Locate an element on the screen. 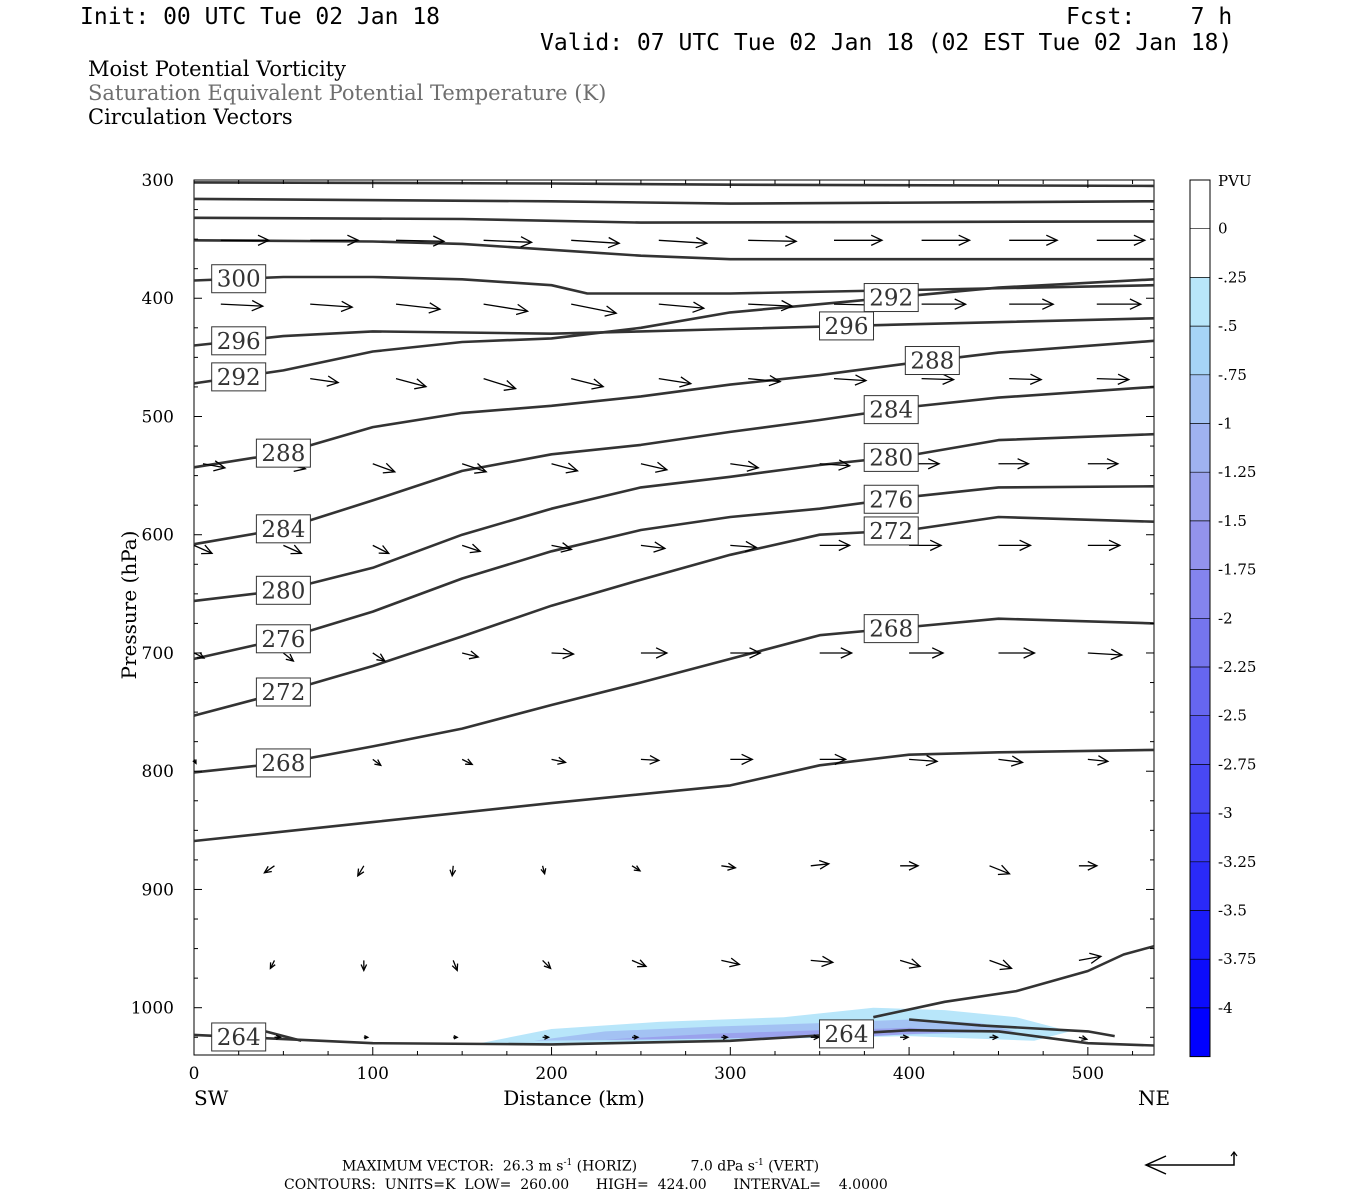 The image size is (1350, 1200). y-tick-label: 400 is located at coordinates (158, 299).